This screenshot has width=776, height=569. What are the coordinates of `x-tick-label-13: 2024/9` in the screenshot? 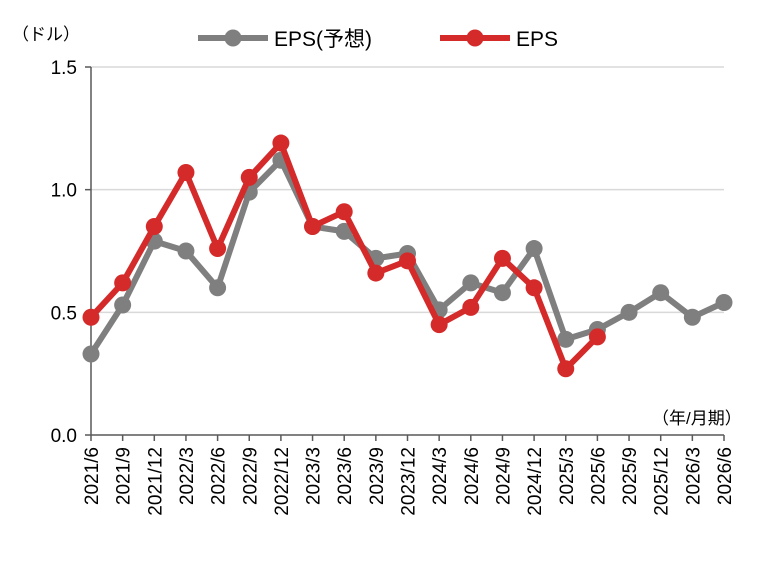 It's located at (503, 476).